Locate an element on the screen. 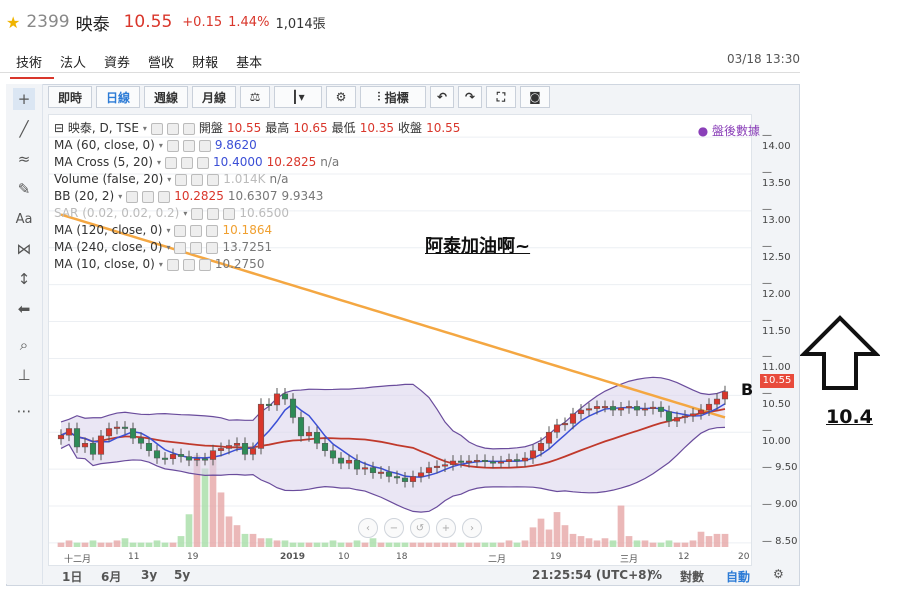  percent-toggle: % is located at coordinates (656, 575).